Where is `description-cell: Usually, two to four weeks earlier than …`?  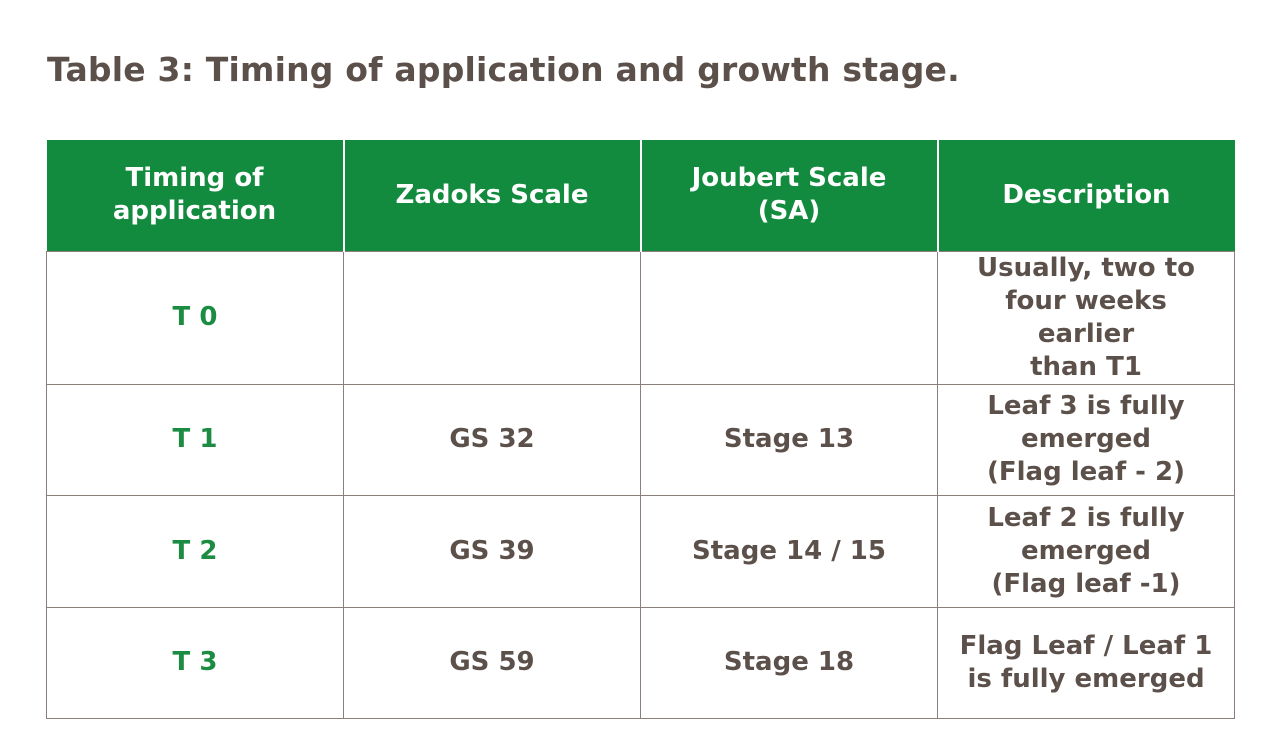 description-cell: Usually, two to four weeks earlier than … is located at coordinates (1086, 317).